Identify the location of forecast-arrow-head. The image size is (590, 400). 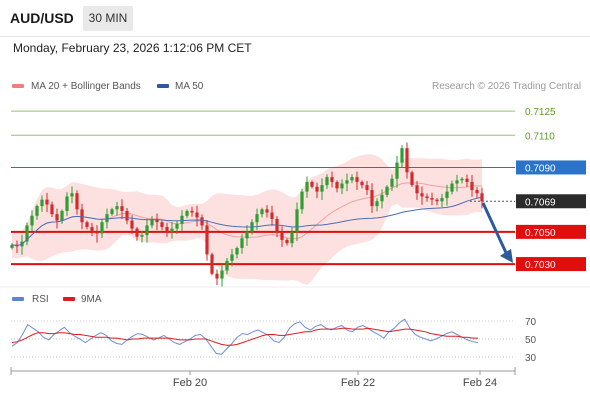
(506, 255).